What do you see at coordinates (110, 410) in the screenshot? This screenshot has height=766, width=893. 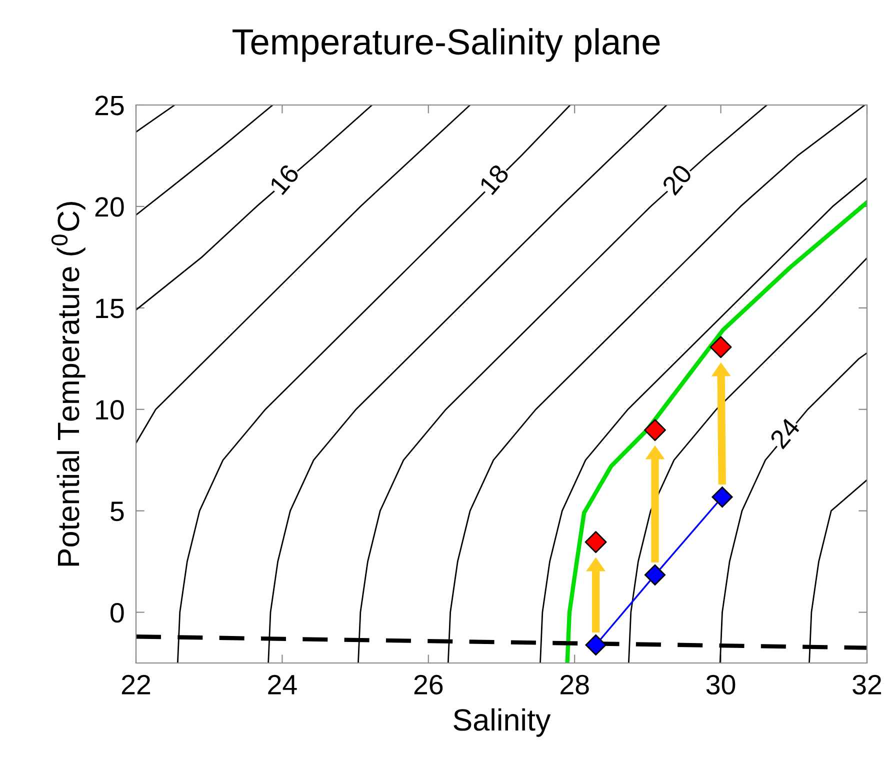 I see `y-tick-label: 10` at bounding box center [110, 410].